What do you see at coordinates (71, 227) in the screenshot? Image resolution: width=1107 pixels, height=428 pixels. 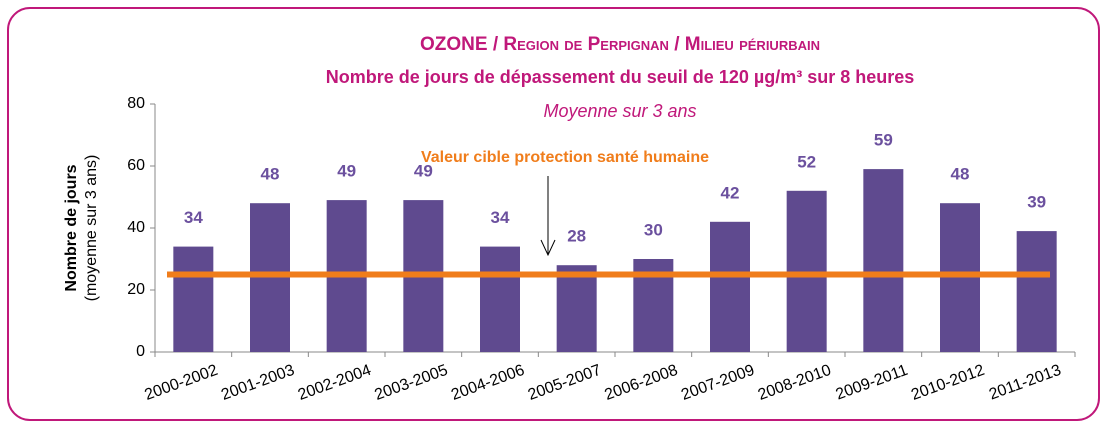 I see `y-axis-label: Nombre de jours` at bounding box center [71, 227].